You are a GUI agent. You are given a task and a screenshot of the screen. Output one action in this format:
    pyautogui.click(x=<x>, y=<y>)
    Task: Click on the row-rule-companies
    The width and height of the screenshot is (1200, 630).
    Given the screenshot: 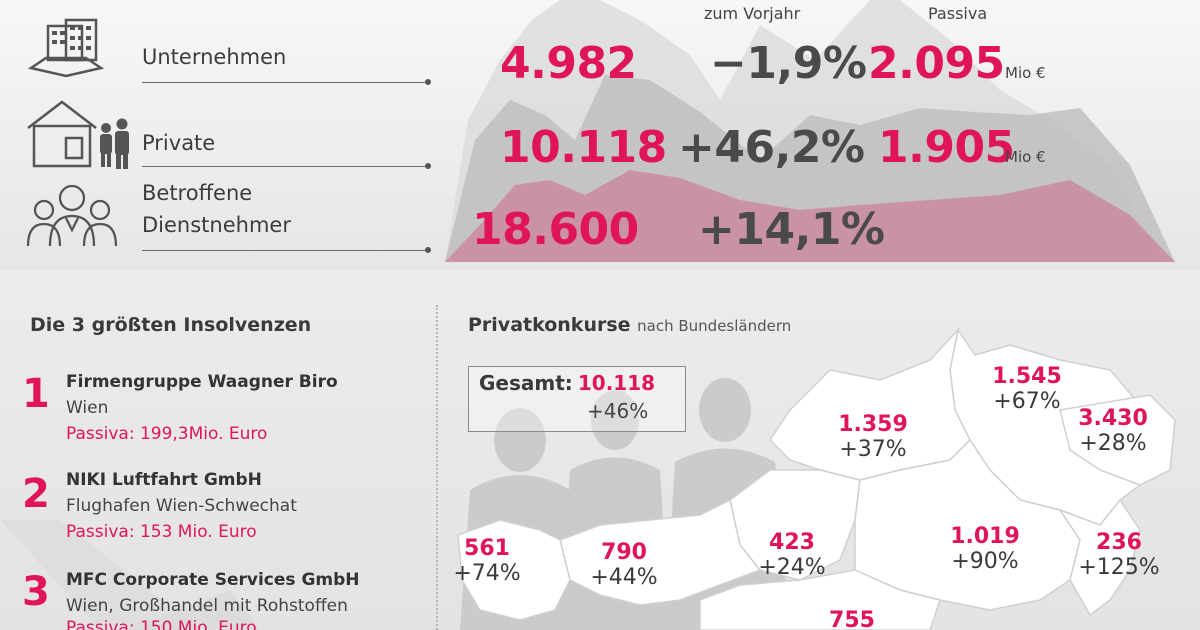 What is the action you would take?
    pyautogui.click(x=285, y=82)
    